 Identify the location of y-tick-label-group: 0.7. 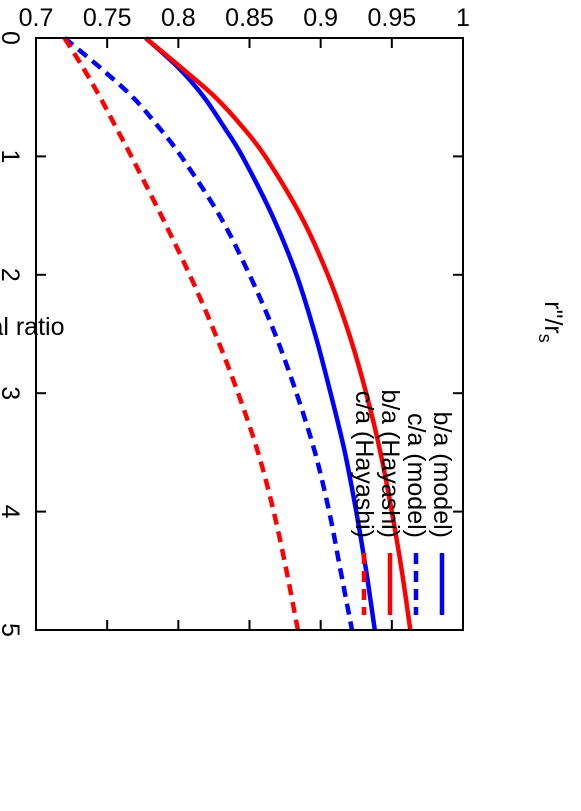
(36, 18).